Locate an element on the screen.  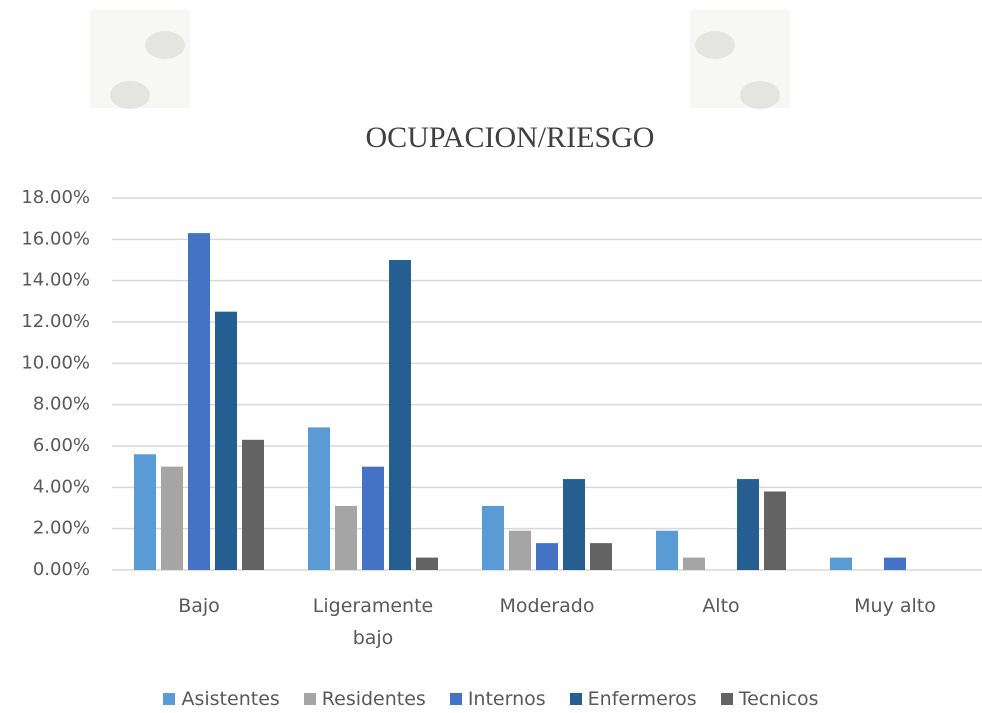
y-tick-label: 8.00% is located at coordinates (61, 404).